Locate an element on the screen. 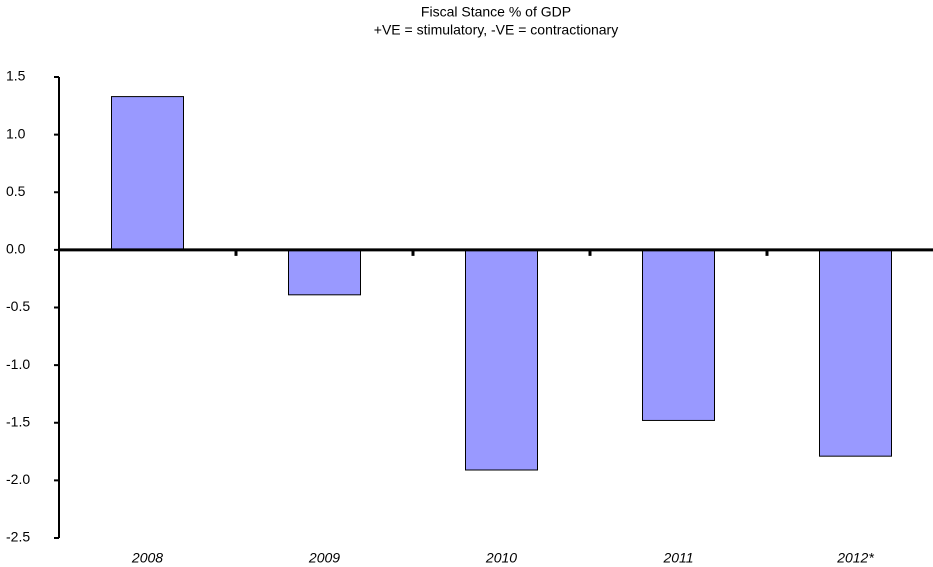 The image size is (933, 567). y-tick-label: 1.5 is located at coordinates (16, 76).